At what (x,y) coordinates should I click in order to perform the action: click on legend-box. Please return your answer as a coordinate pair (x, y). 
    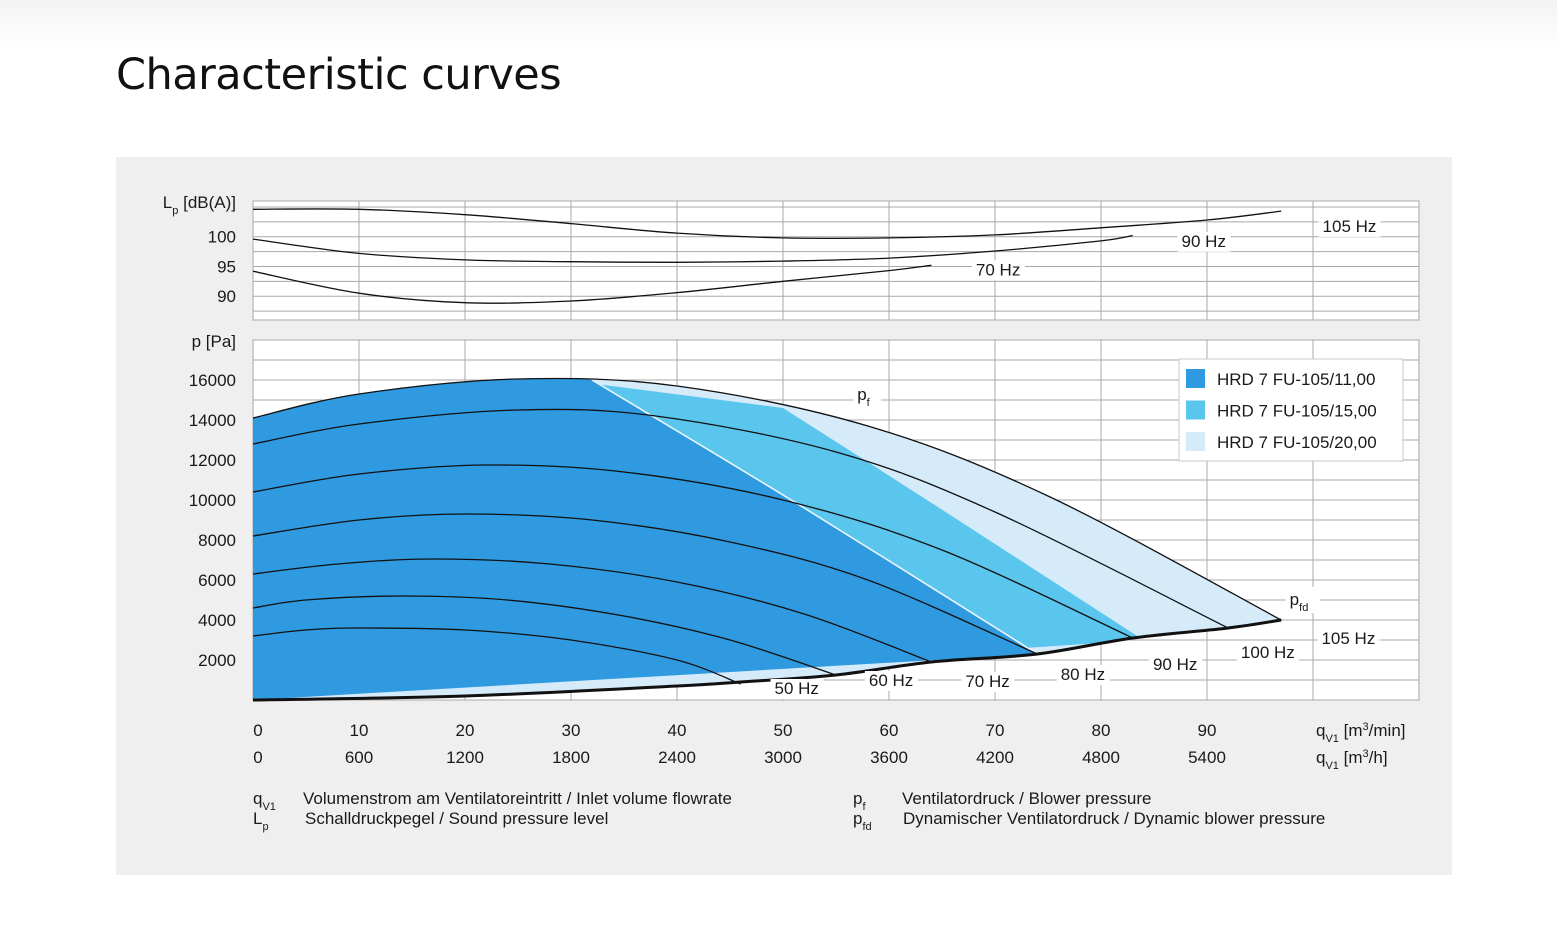
    Looking at the image, I should click on (1291, 410).